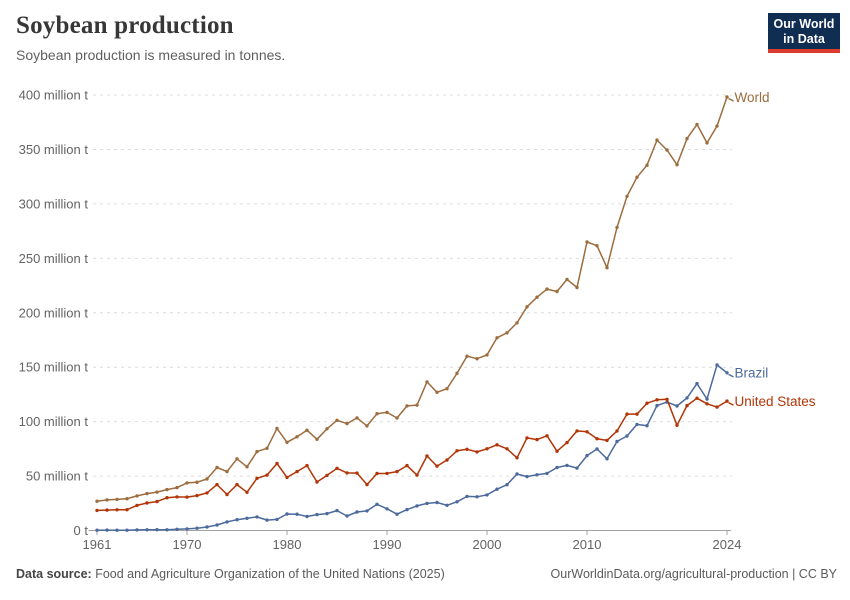  What do you see at coordinates (54, 312) in the screenshot?
I see `y-axis-label: 200 million t` at bounding box center [54, 312].